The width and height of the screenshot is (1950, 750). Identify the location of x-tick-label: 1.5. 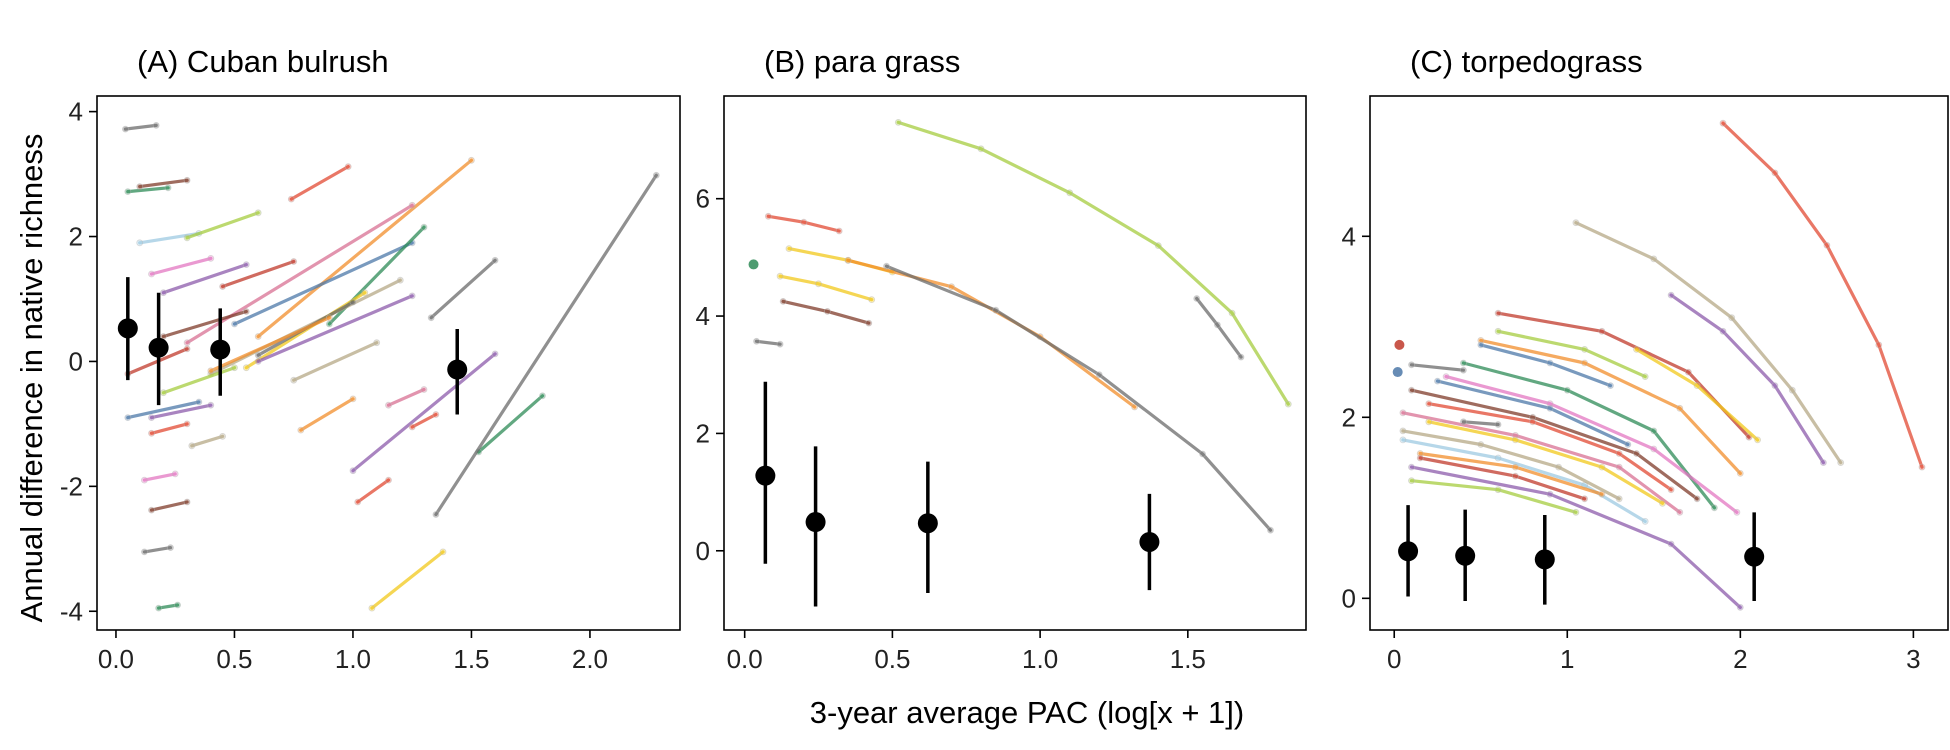
(1188, 659).